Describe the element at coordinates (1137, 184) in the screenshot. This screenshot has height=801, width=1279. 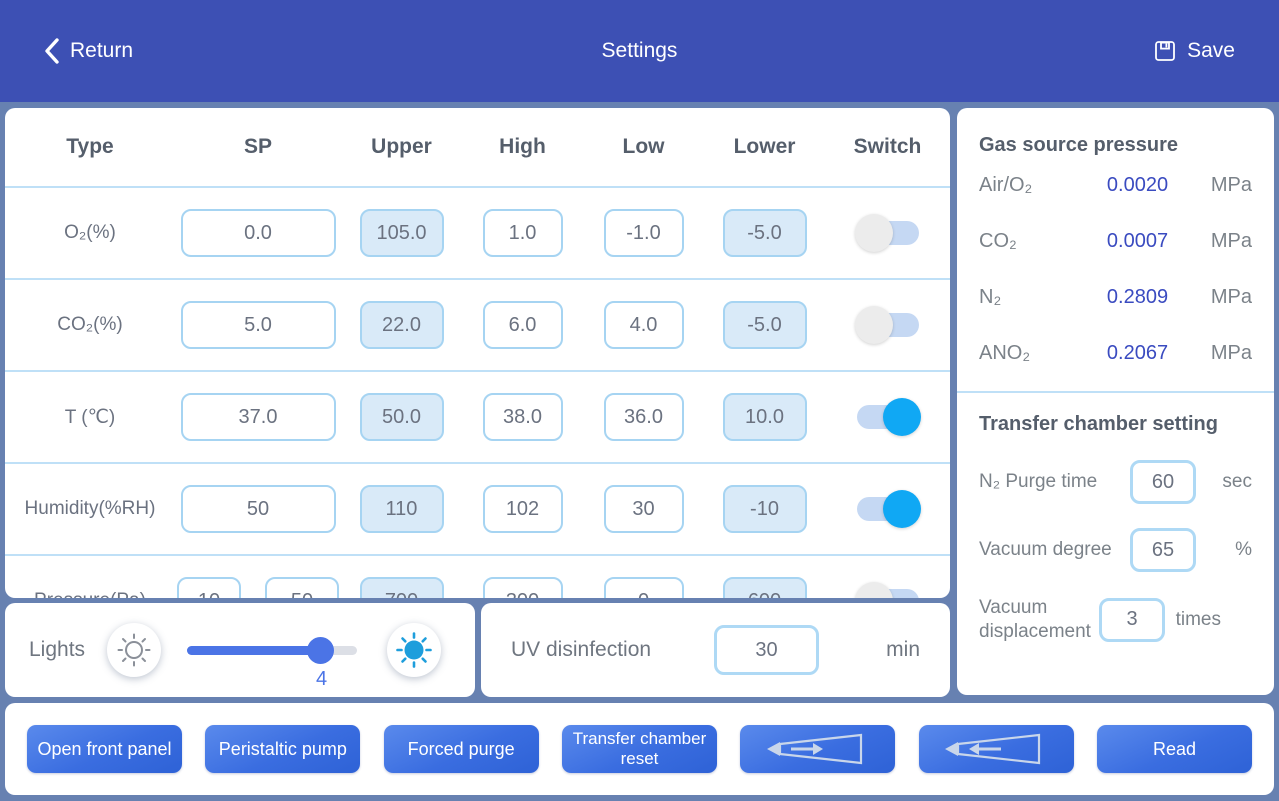
I see `gas-value: 0.0020` at that location.